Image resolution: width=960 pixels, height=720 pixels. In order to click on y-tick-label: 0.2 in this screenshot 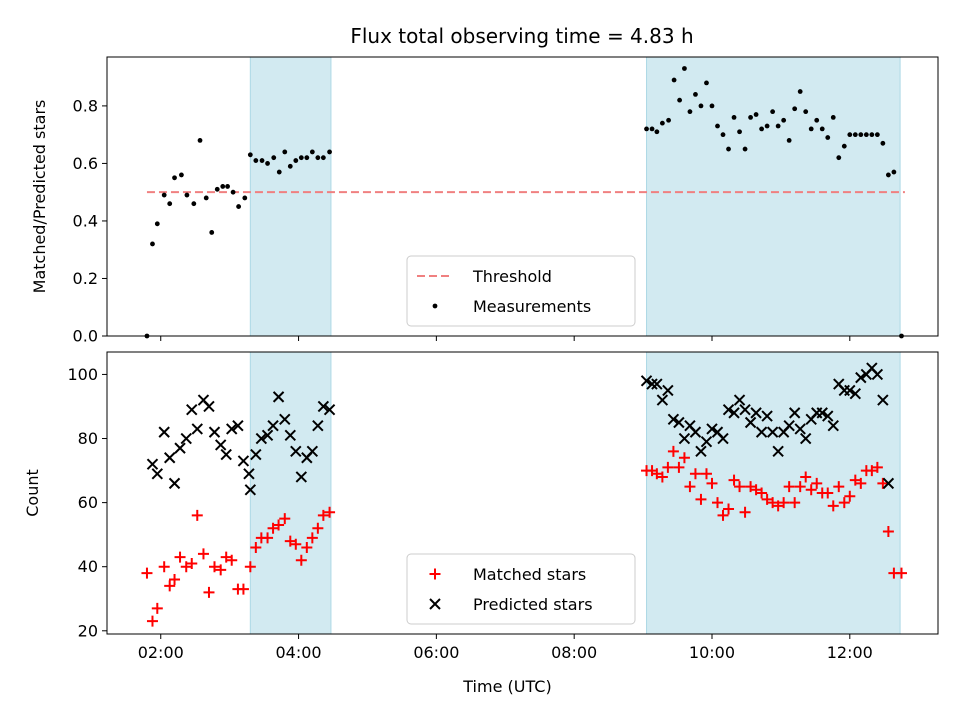, I will do `click(85, 278)`.